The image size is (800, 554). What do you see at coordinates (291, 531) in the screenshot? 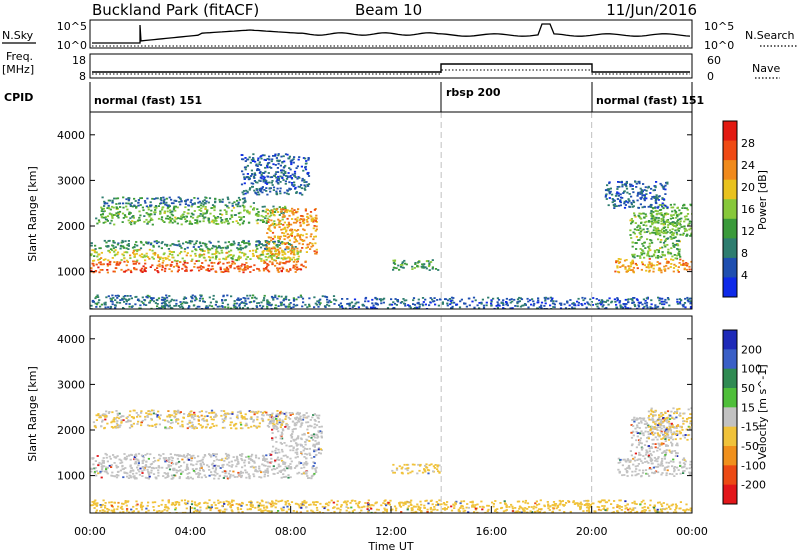
I see `xtick-label: 08:00` at bounding box center [291, 531].